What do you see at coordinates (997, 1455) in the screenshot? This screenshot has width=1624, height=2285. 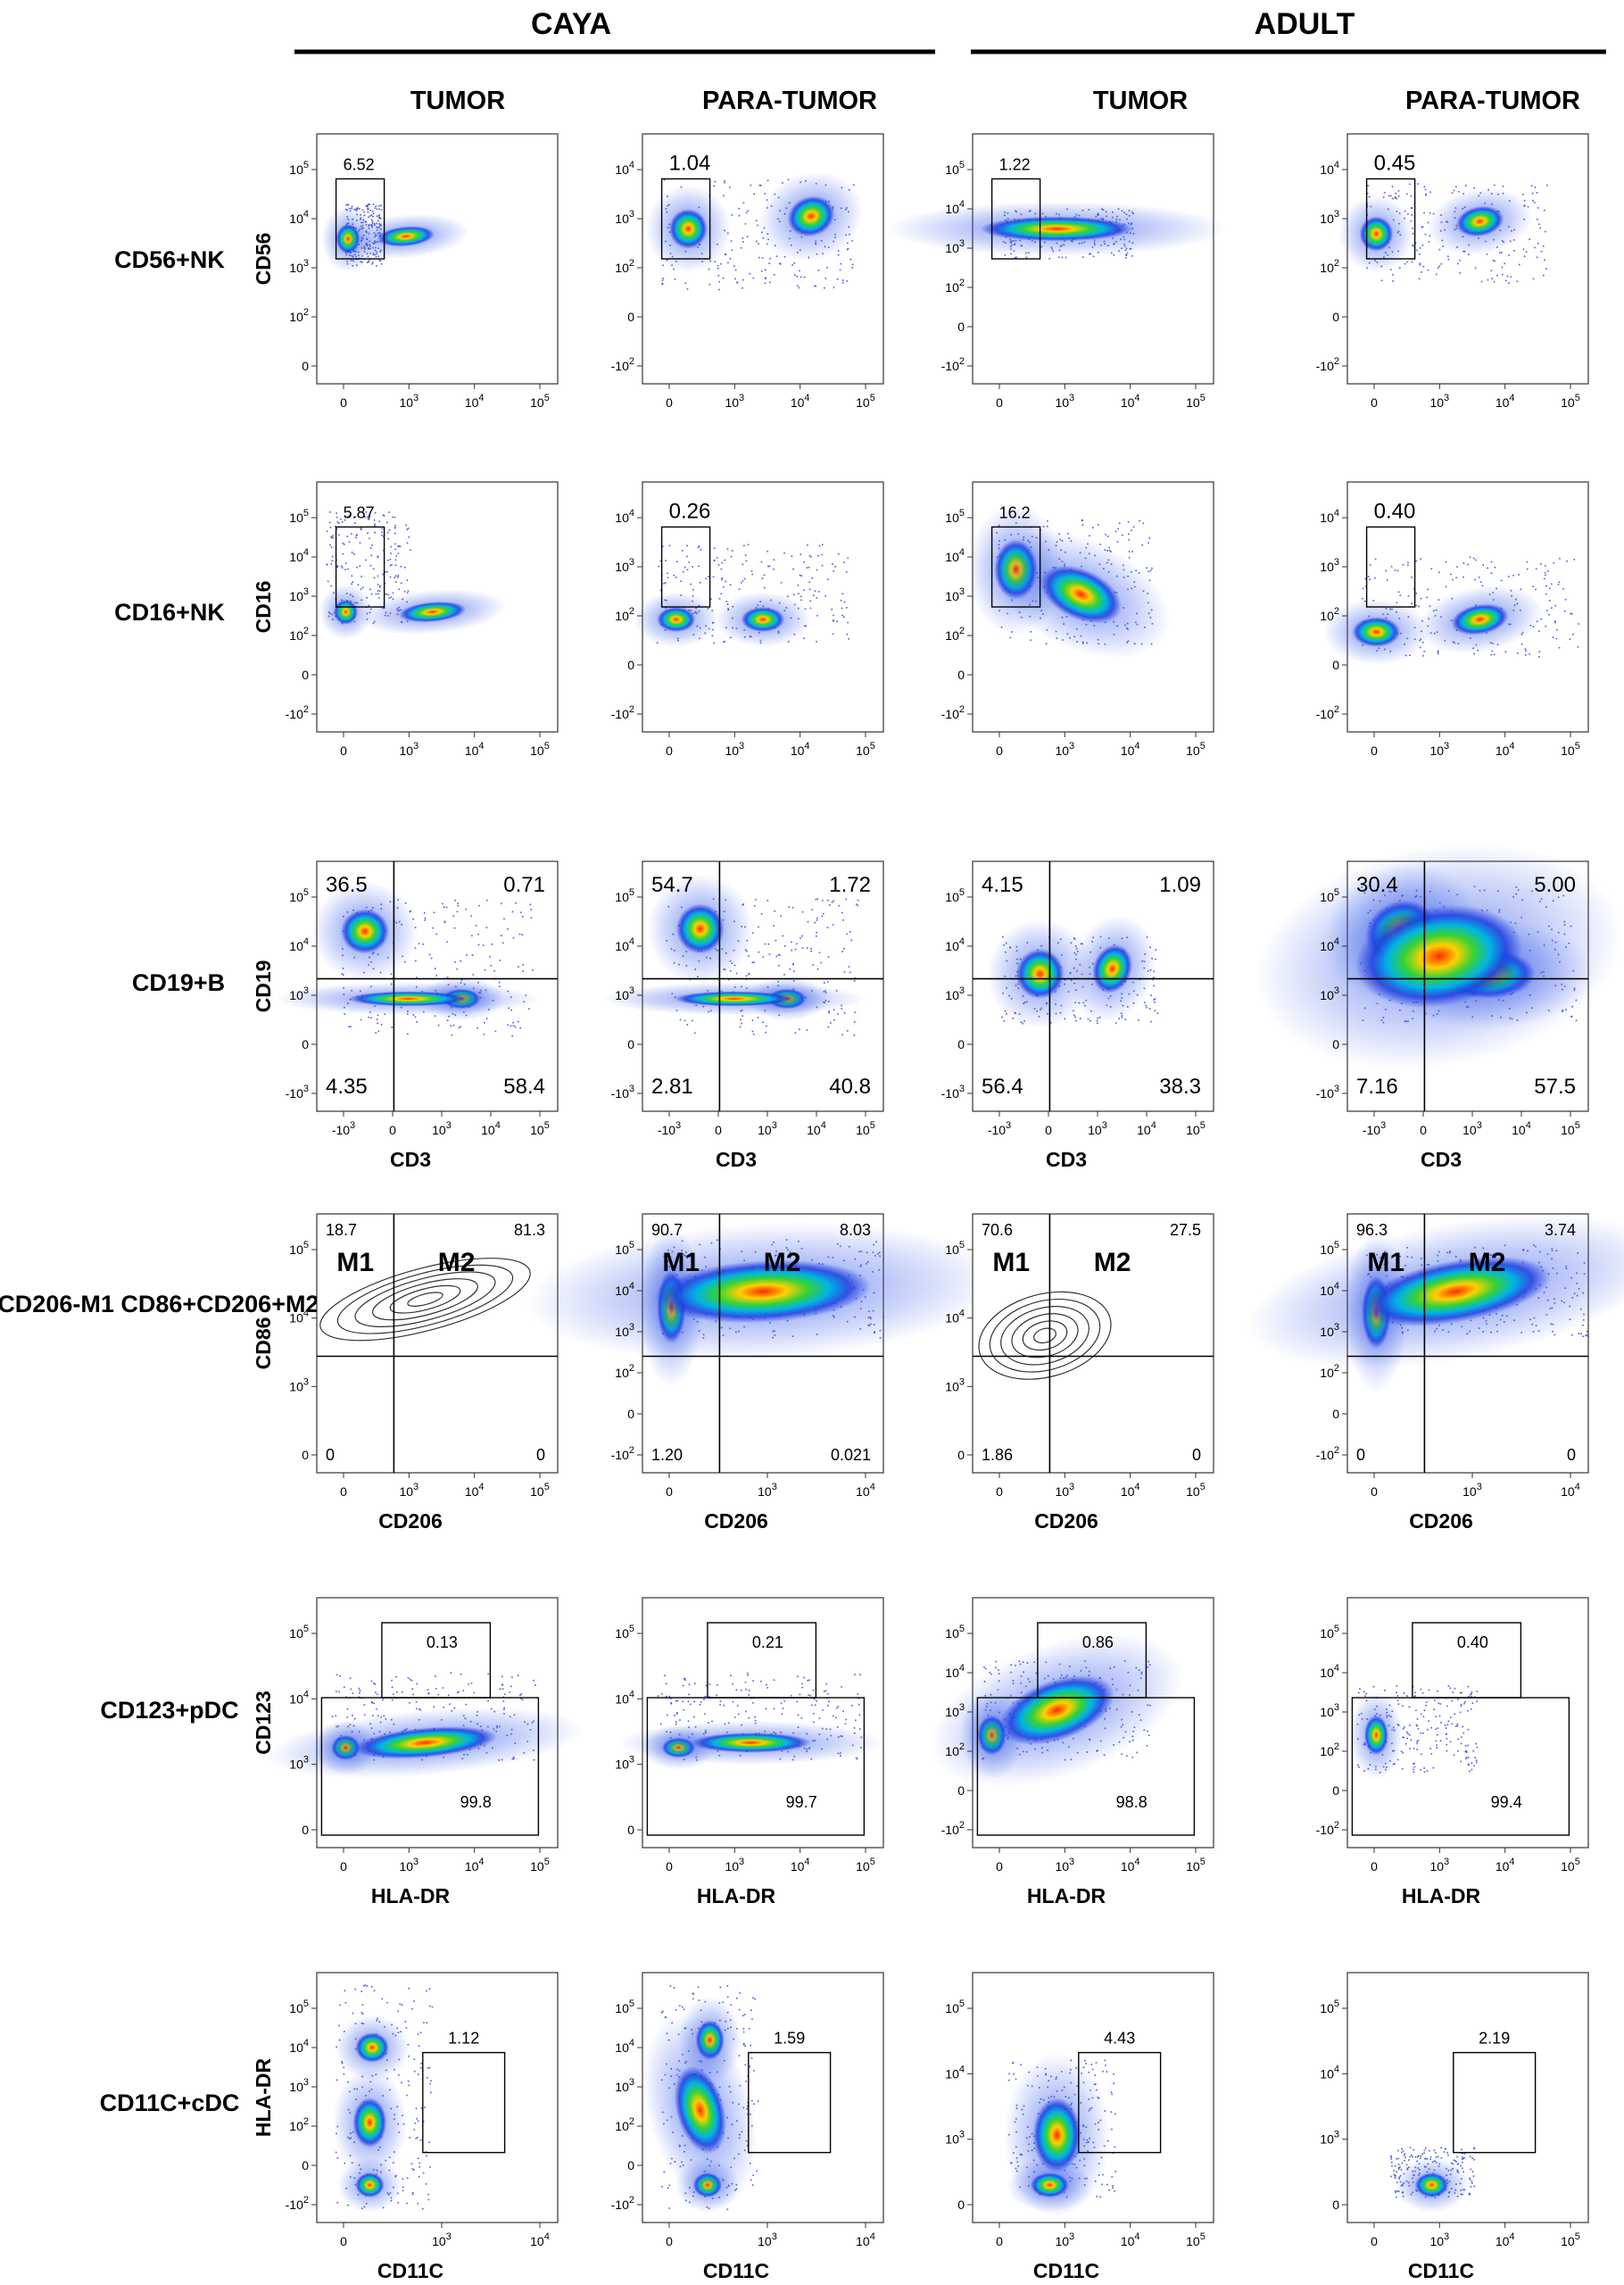 I see `quadrant-value-ll: 1.86` at bounding box center [997, 1455].